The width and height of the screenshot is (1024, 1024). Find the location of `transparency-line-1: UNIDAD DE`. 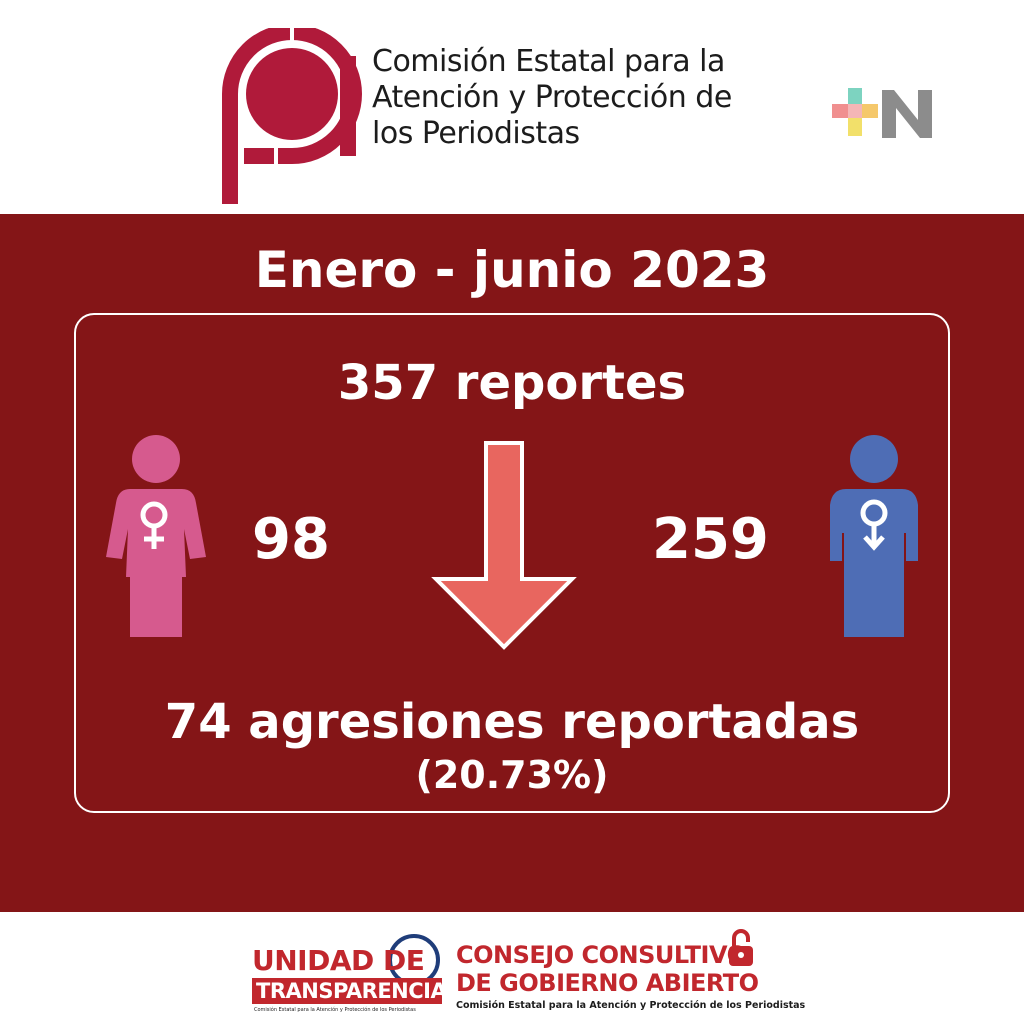

transparency-line-1: UNIDAD DE is located at coordinates (338, 960).